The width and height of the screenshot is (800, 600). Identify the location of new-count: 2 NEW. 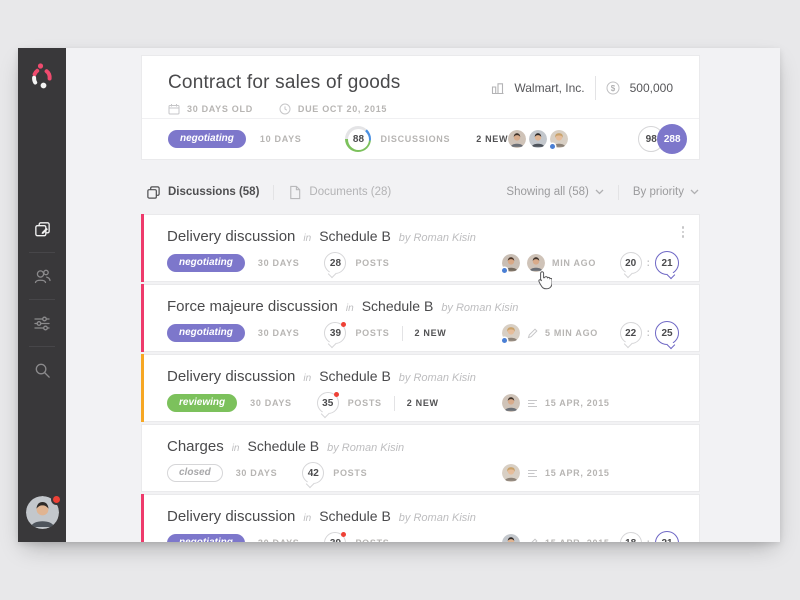
(492, 139).